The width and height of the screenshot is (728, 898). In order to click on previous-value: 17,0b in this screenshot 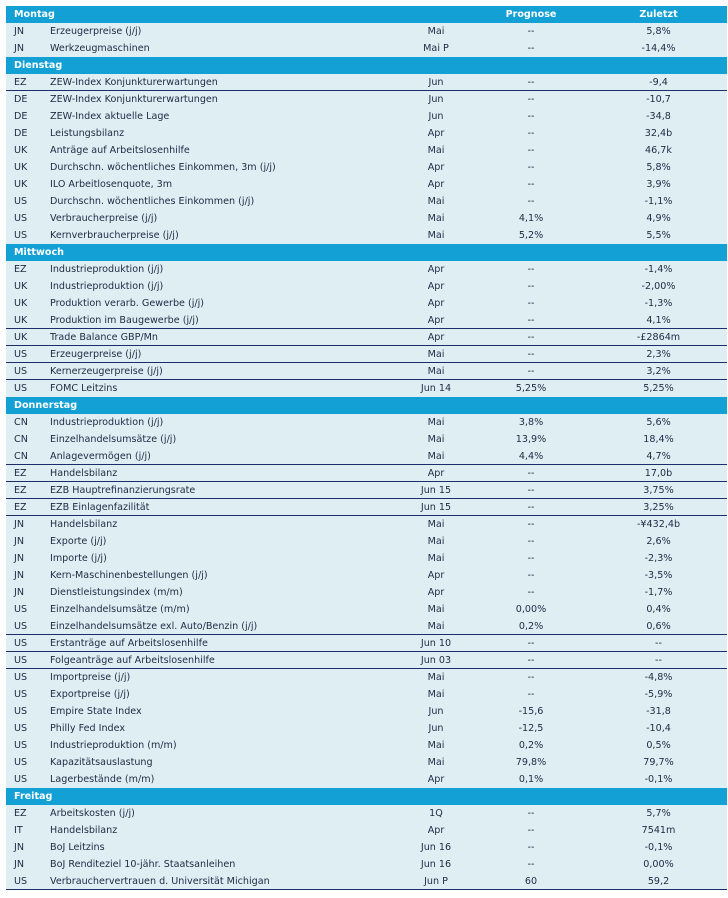, I will do `click(658, 473)`.